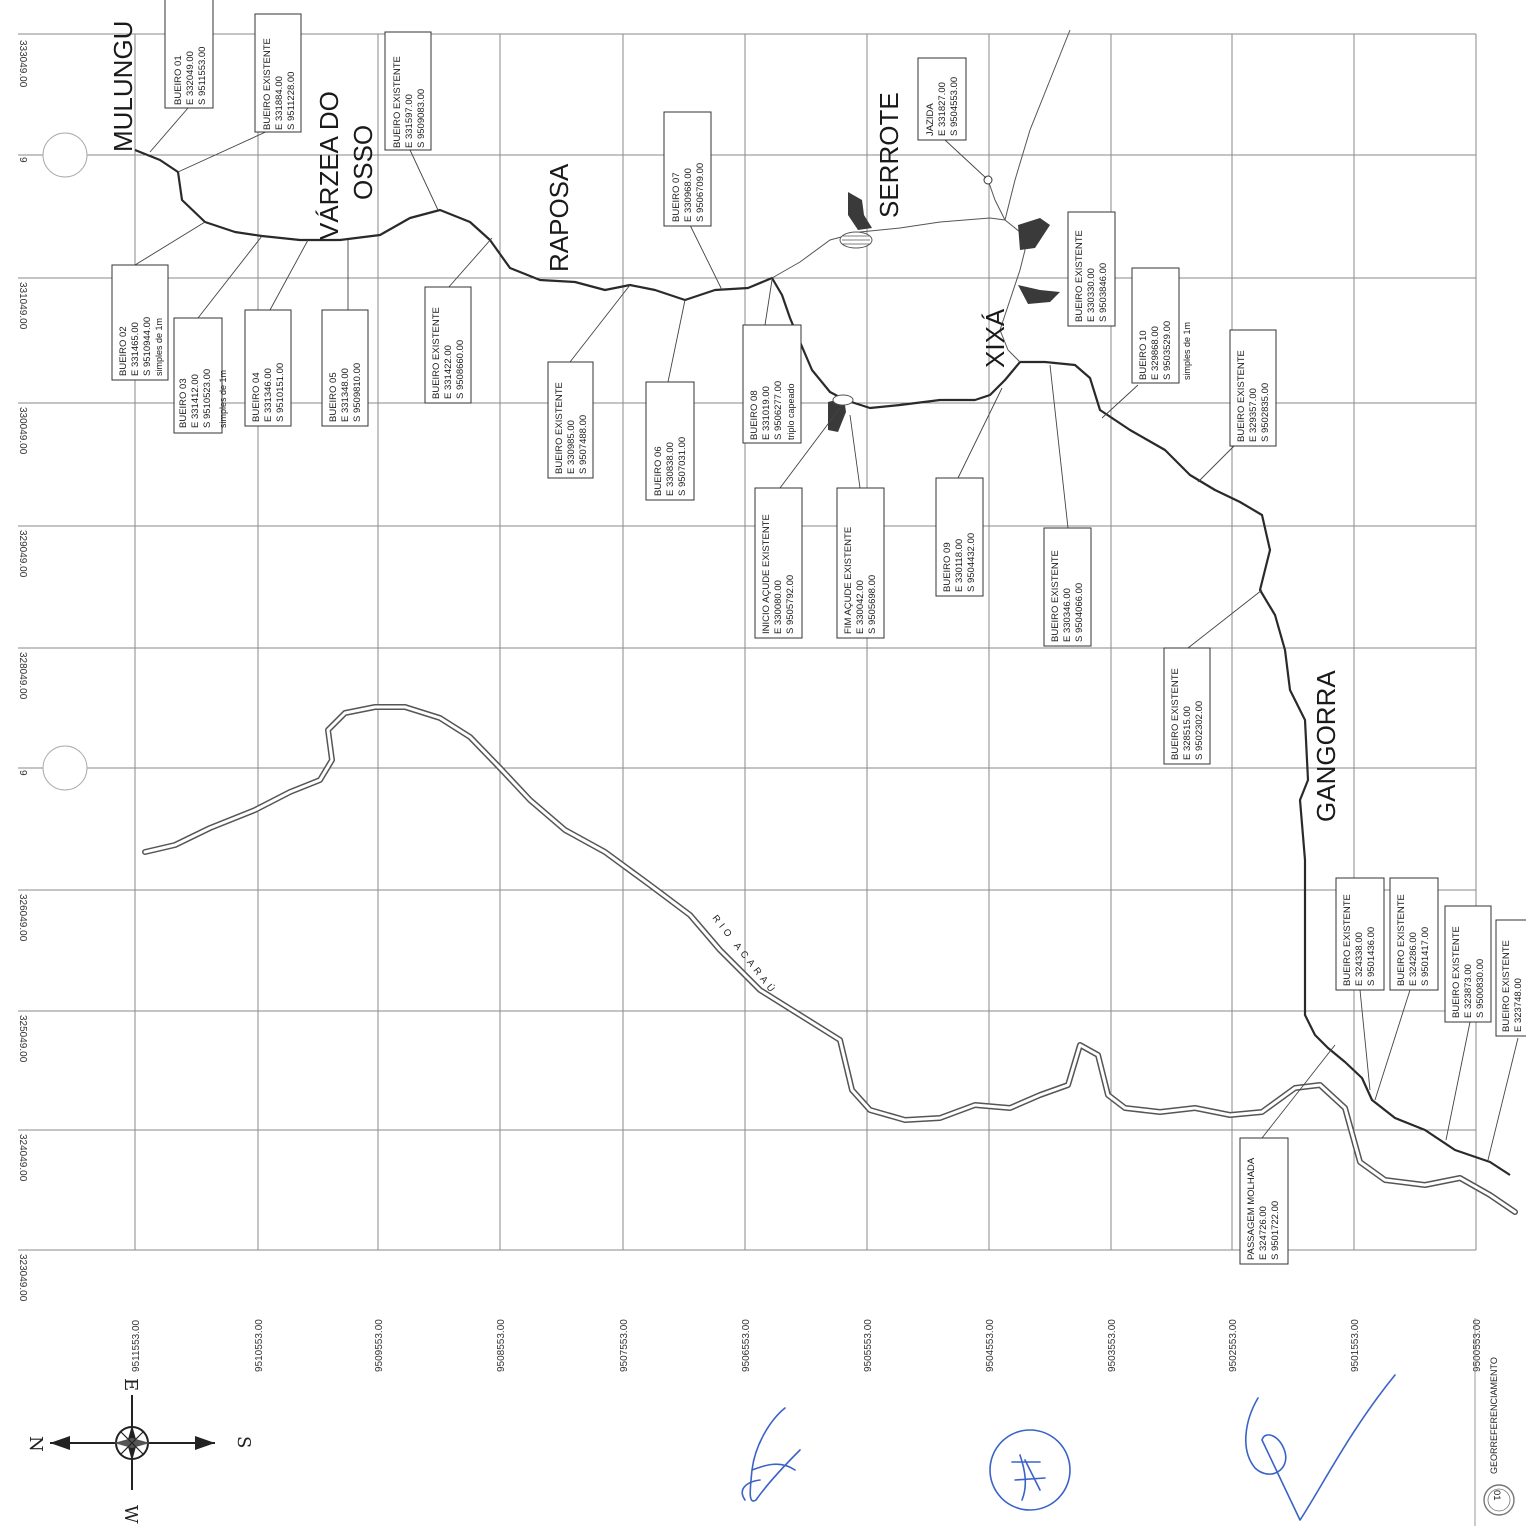 This screenshot has height=1526, width=1526. I want to click on svg-text: triplo capeado, so click(791, 411).